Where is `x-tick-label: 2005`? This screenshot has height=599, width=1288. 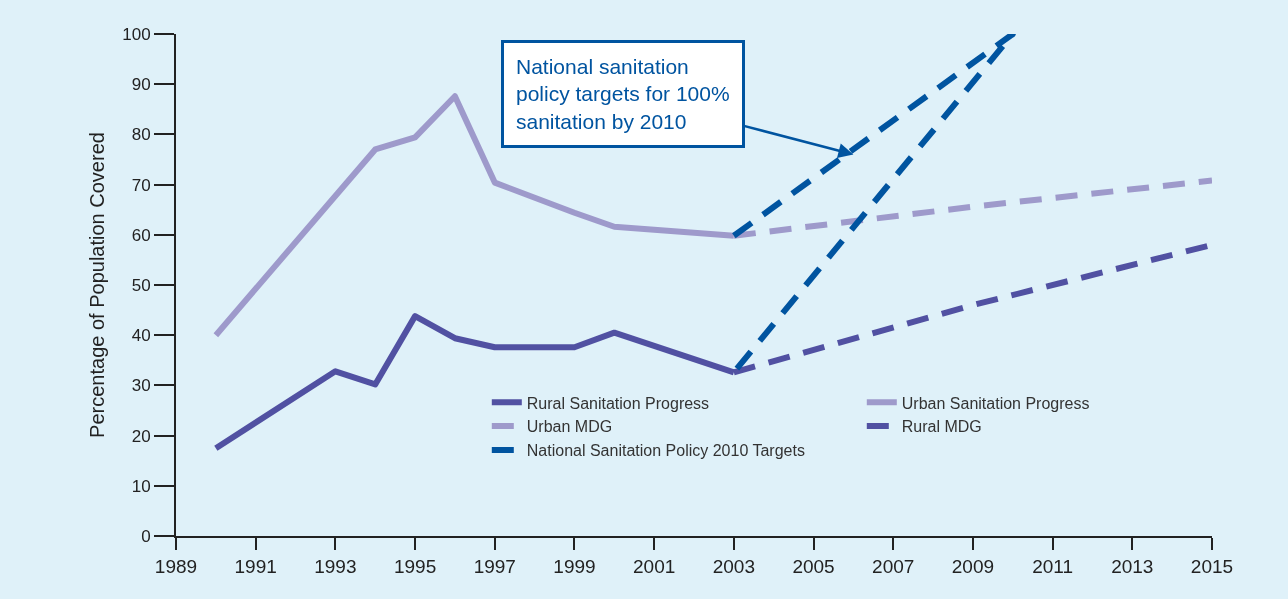 x-tick-label: 2005 is located at coordinates (813, 566).